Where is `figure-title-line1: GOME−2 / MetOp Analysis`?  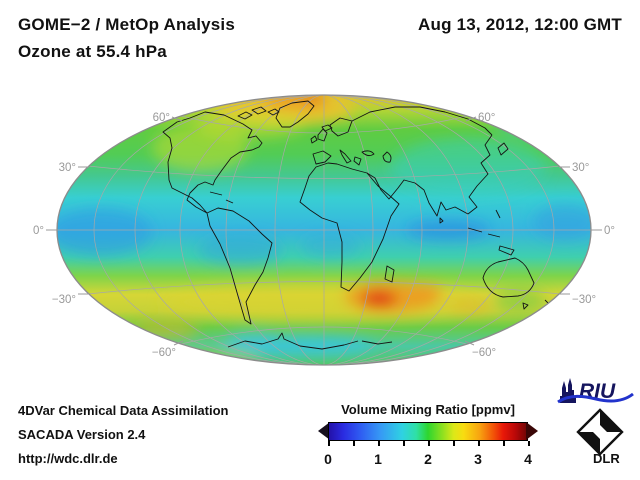 figure-title-line1: GOME−2 / MetOp Analysis is located at coordinates (127, 24).